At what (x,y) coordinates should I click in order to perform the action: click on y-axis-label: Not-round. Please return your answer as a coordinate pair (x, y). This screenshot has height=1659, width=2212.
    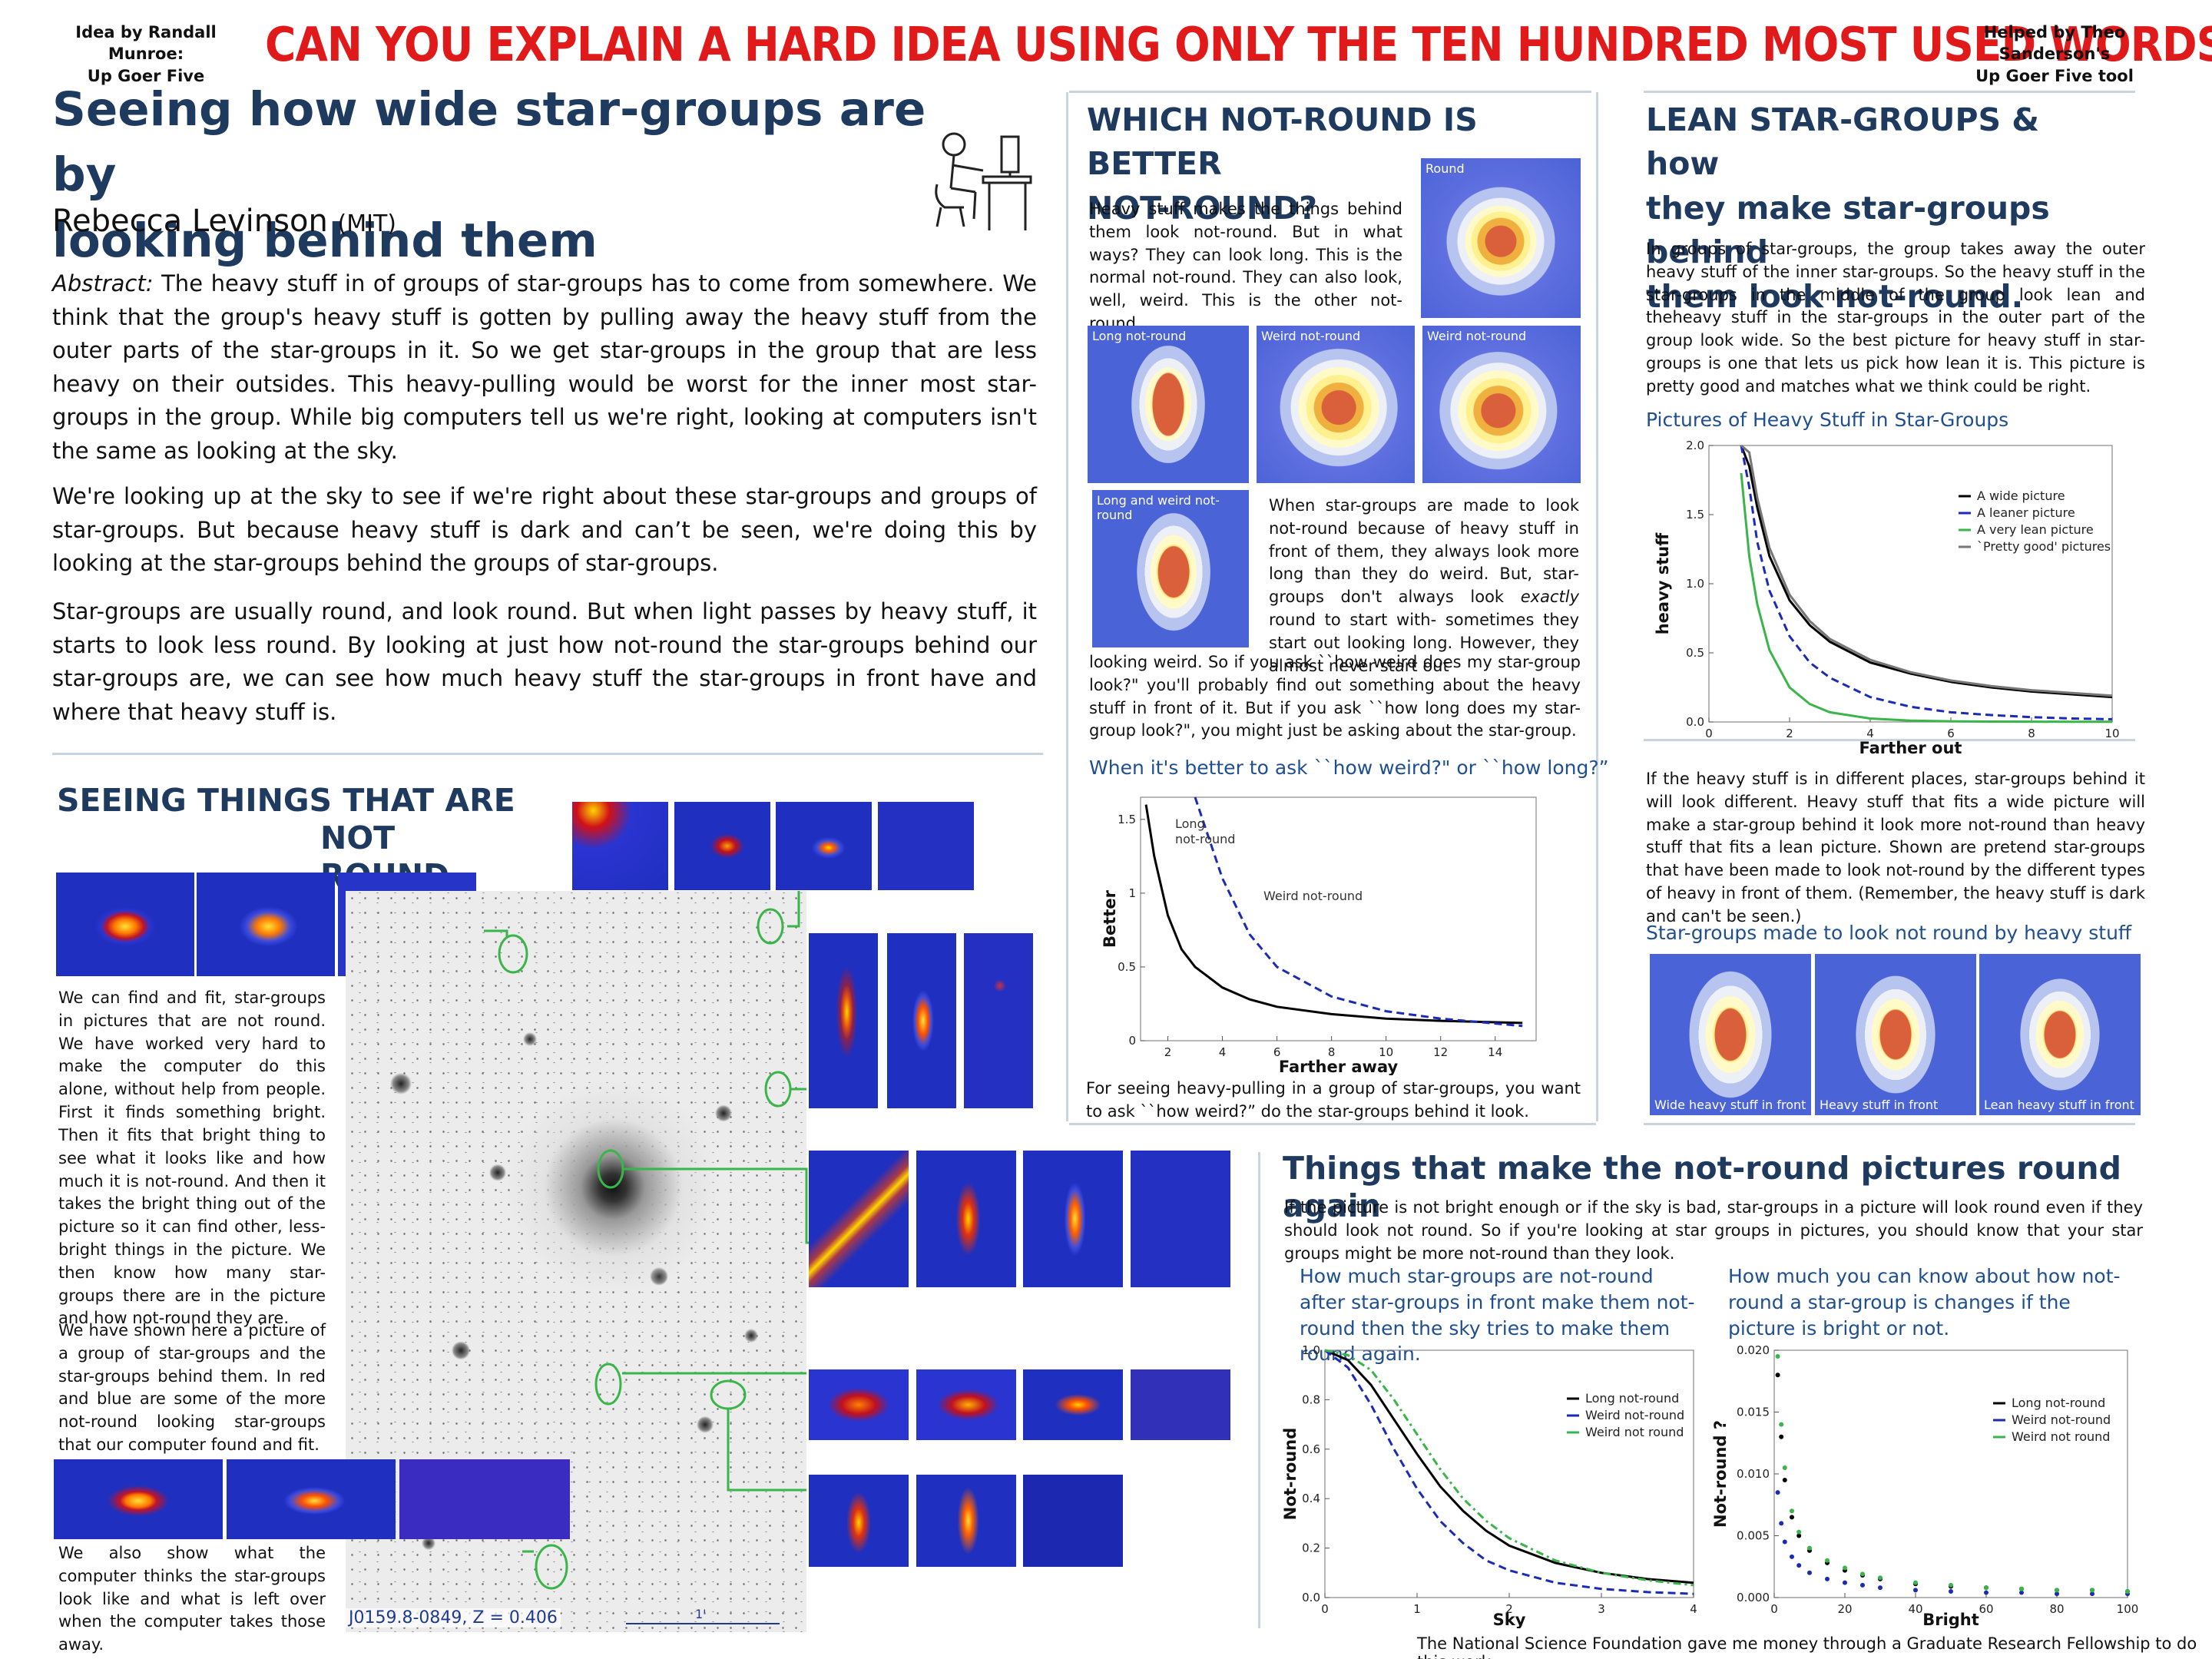
    Looking at the image, I should click on (1291, 1474).